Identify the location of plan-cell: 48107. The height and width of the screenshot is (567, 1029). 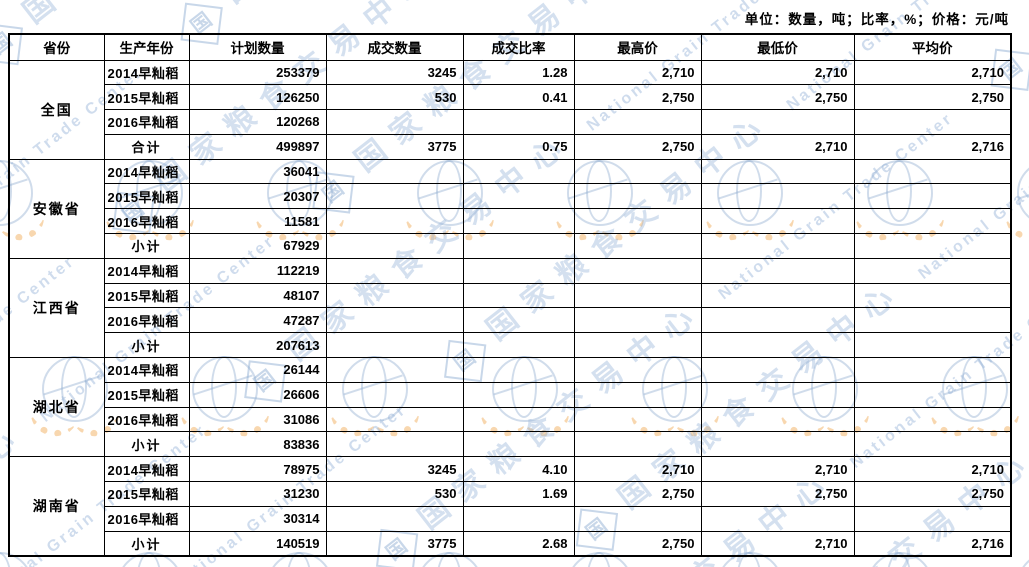
(257, 295).